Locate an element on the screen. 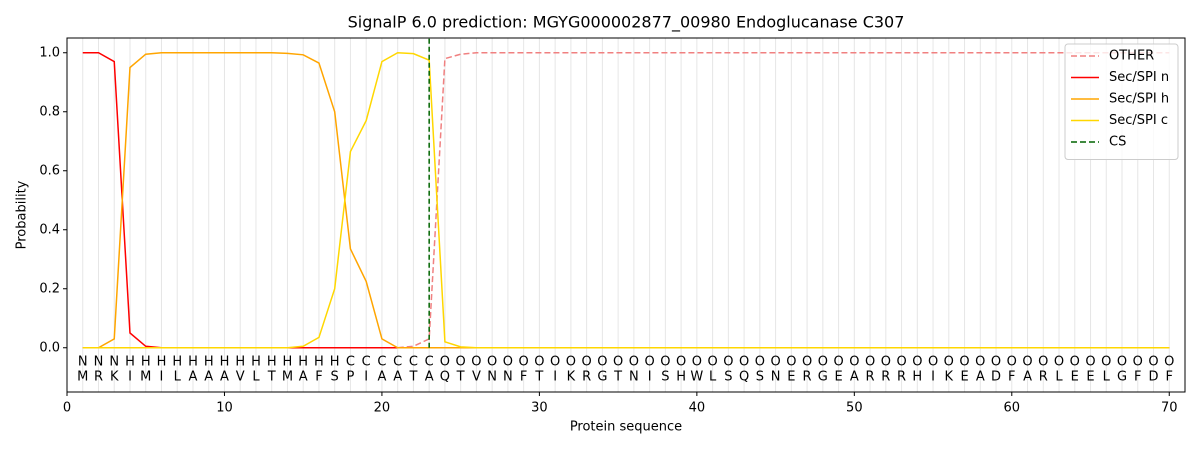  x-tick-label: 20 is located at coordinates (382, 408).